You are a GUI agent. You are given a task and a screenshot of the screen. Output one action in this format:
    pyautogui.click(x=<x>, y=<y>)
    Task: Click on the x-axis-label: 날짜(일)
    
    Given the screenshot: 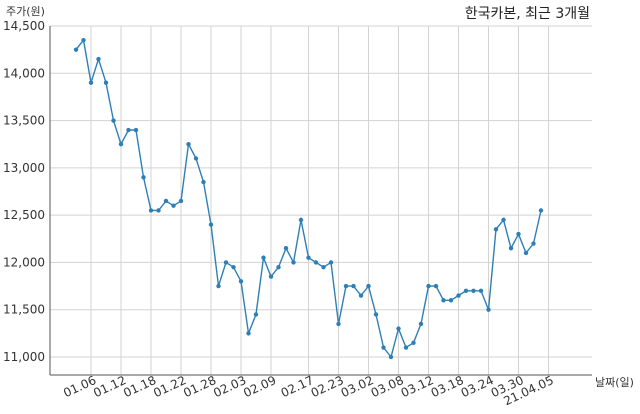 What is the action you would take?
    pyautogui.click(x=614, y=382)
    